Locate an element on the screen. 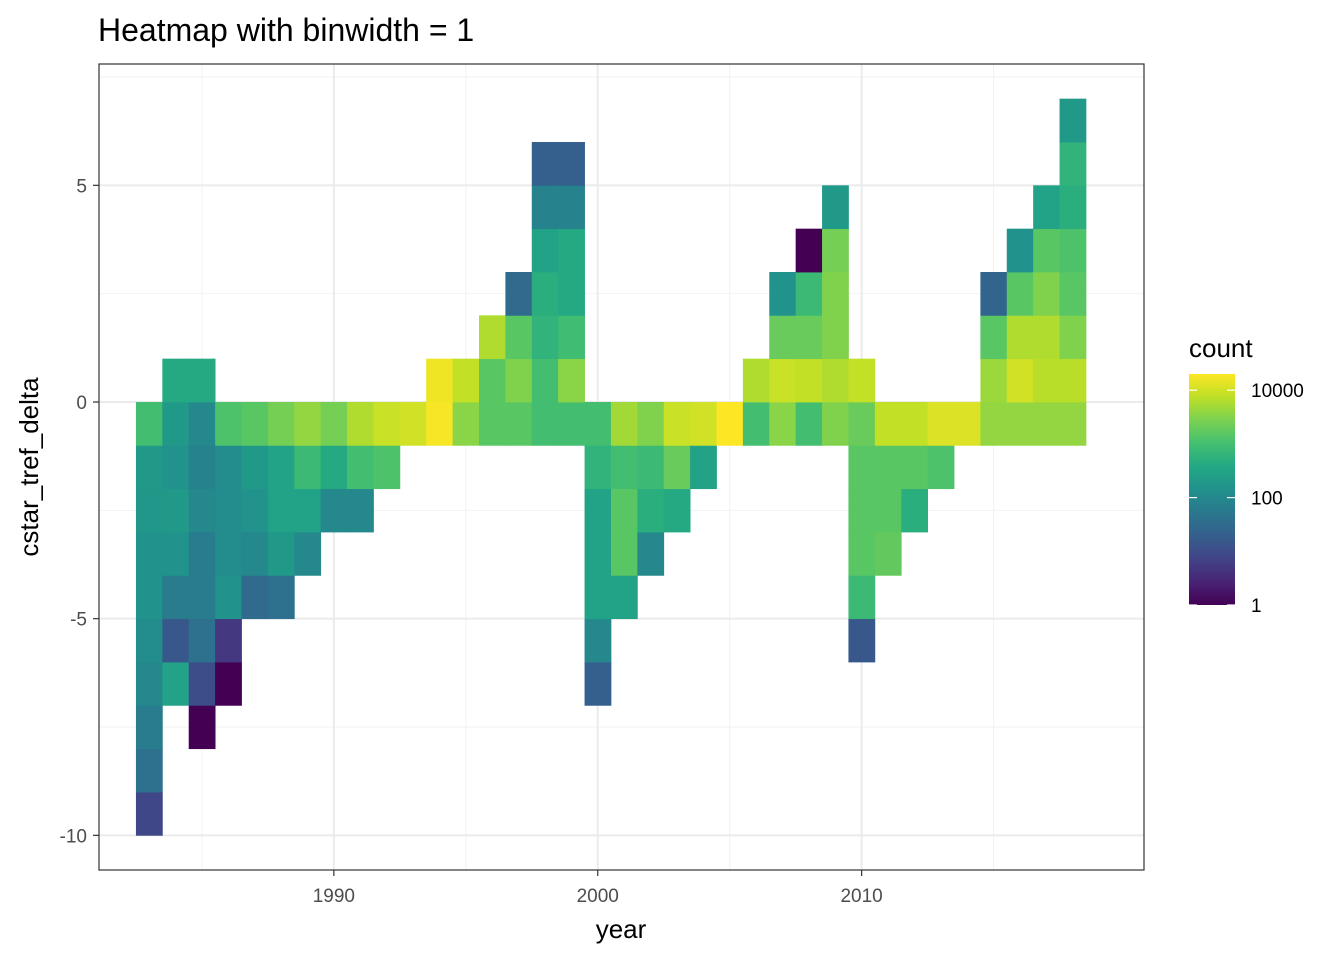 The height and width of the screenshot is (960, 1344). y-tick-label: 5 is located at coordinates (81, 186).